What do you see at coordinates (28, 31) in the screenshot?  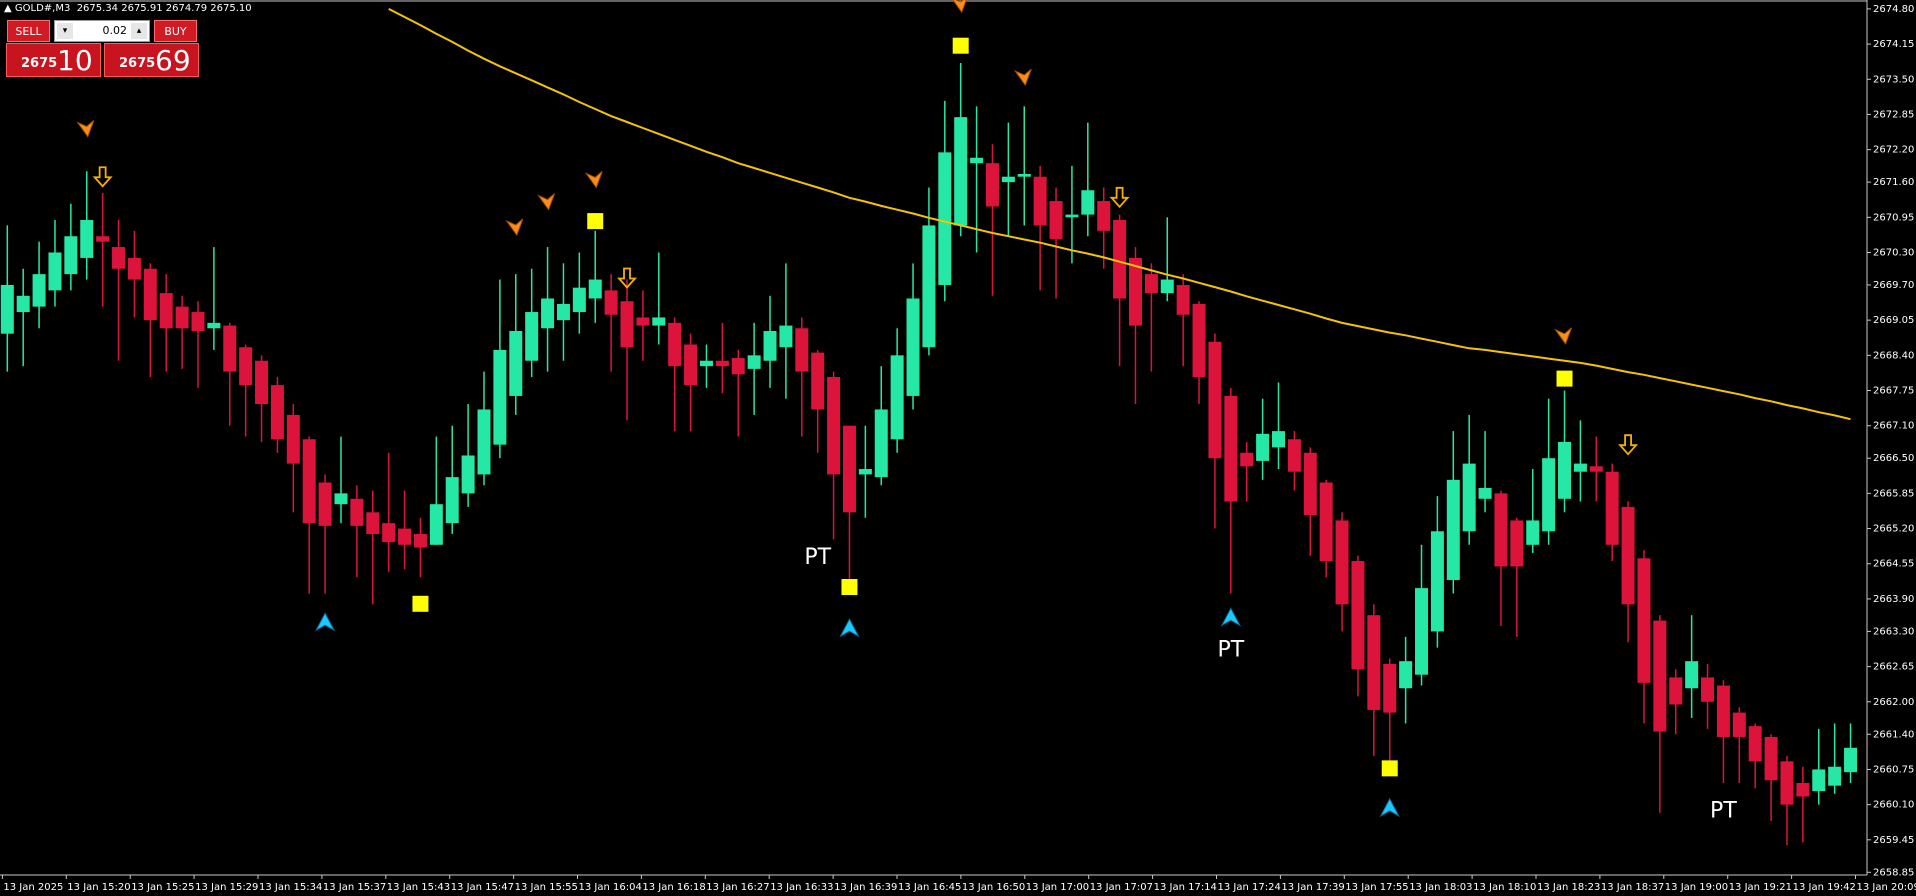 I see `sell-button: SELL` at bounding box center [28, 31].